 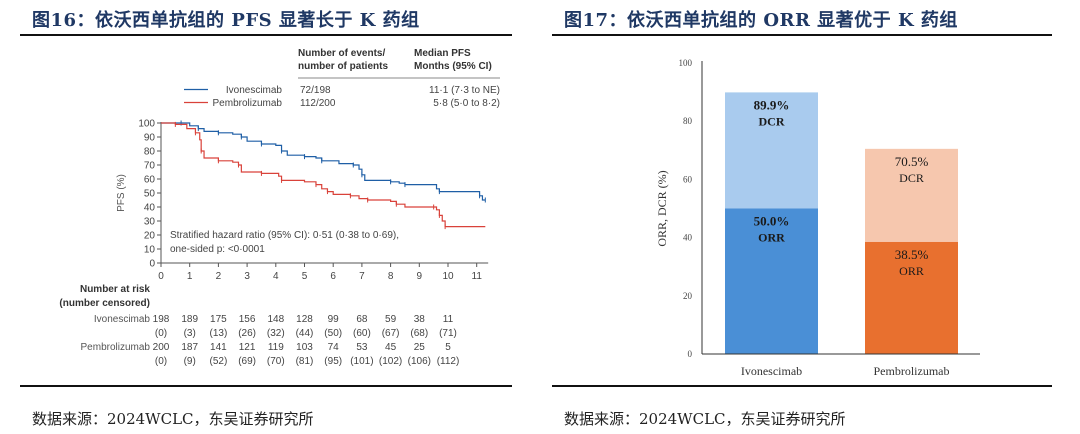 What do you see at coordinates (161, 347) in the screenshot?
I see `risk-at-risk-value: 200` at bounding box center [161, 347].